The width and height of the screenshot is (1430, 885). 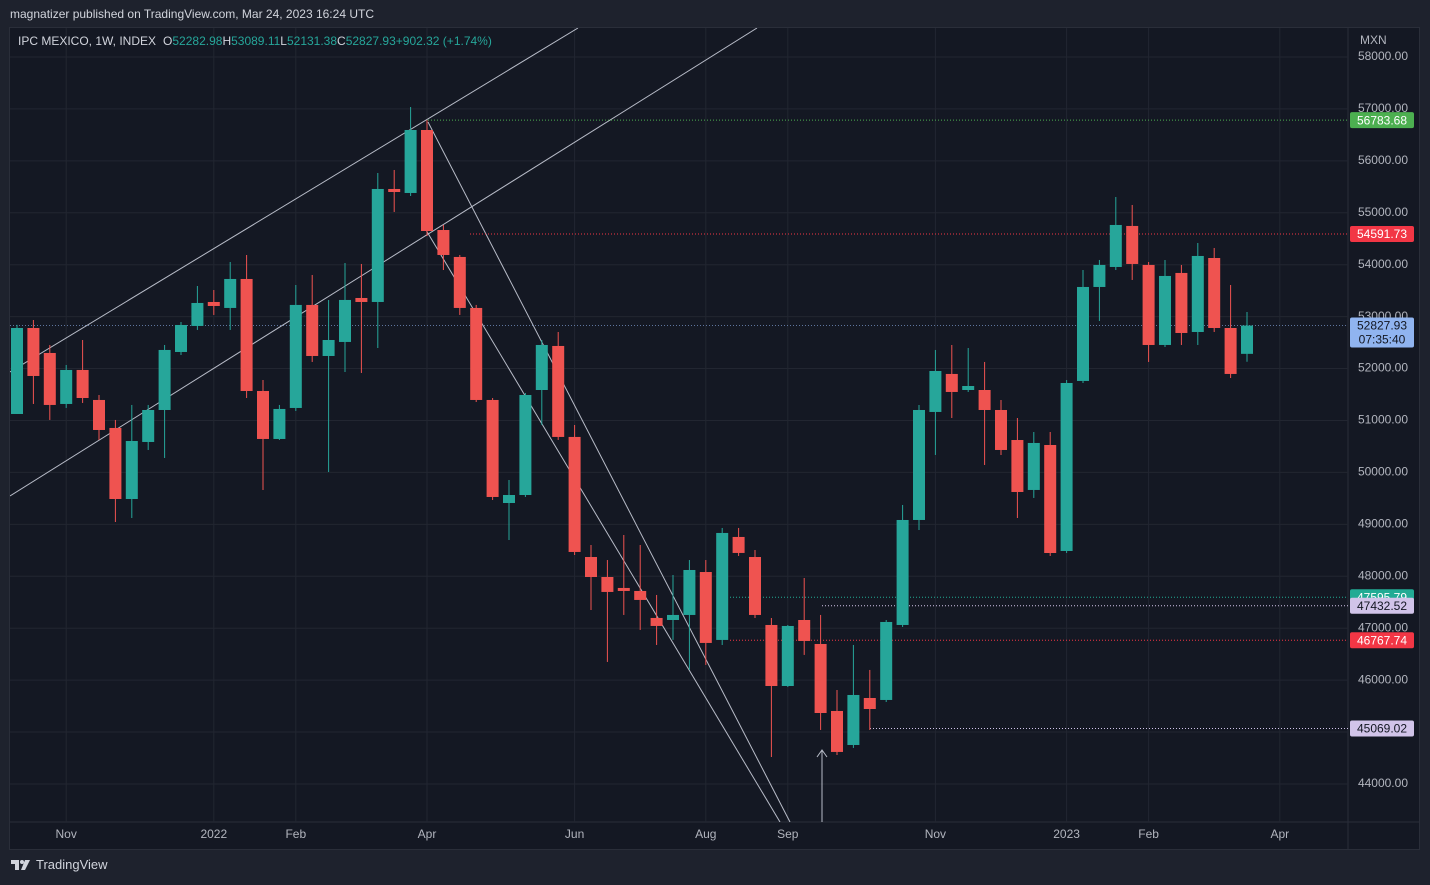 I want to click on currency-label: MXN, so click(x=1373, y=40).